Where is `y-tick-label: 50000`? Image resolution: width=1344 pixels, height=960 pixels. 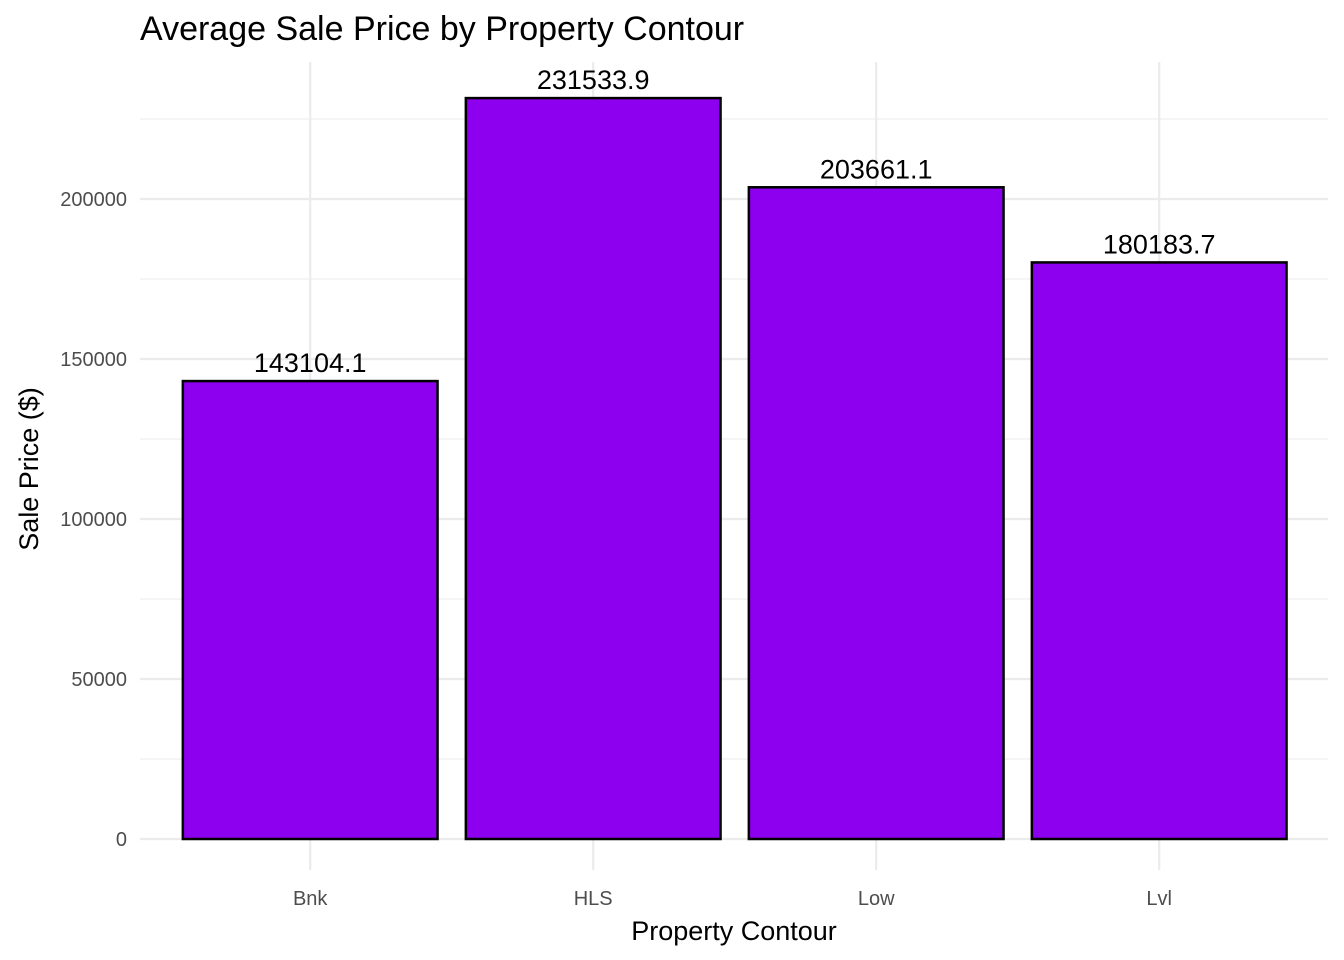 y-tick-label: 50000 is located at coordinates (99, 680).